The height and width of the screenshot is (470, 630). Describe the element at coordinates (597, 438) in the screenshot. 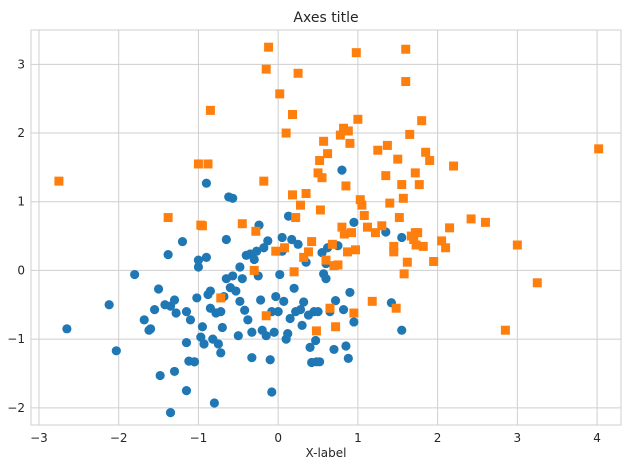

I see `x-tick-label: 4` at that location.